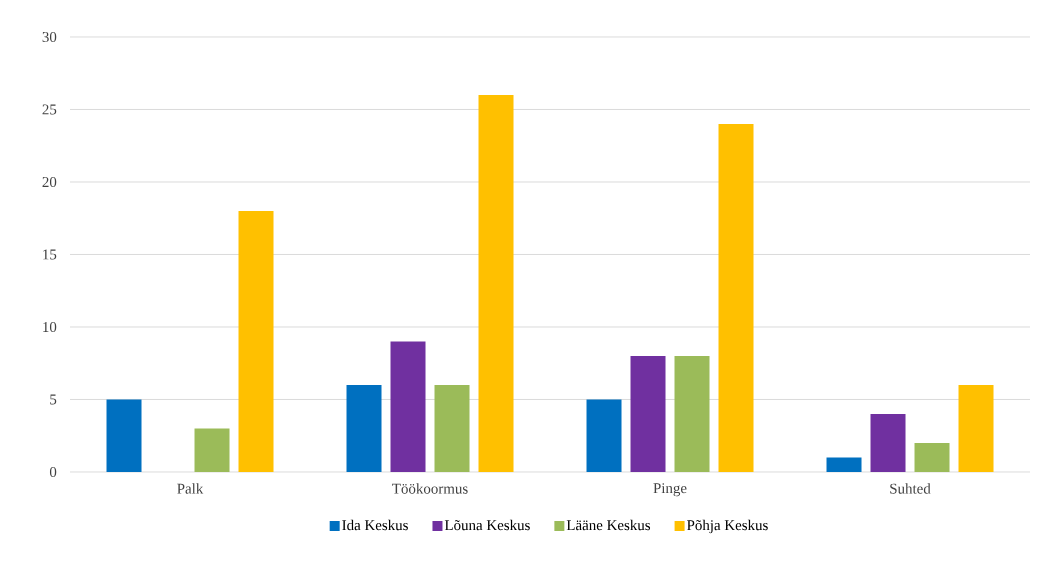  Describe the element at coordinates (375, 525) in the screenshot. I see `legend-label: Ida Keskus` at that location.